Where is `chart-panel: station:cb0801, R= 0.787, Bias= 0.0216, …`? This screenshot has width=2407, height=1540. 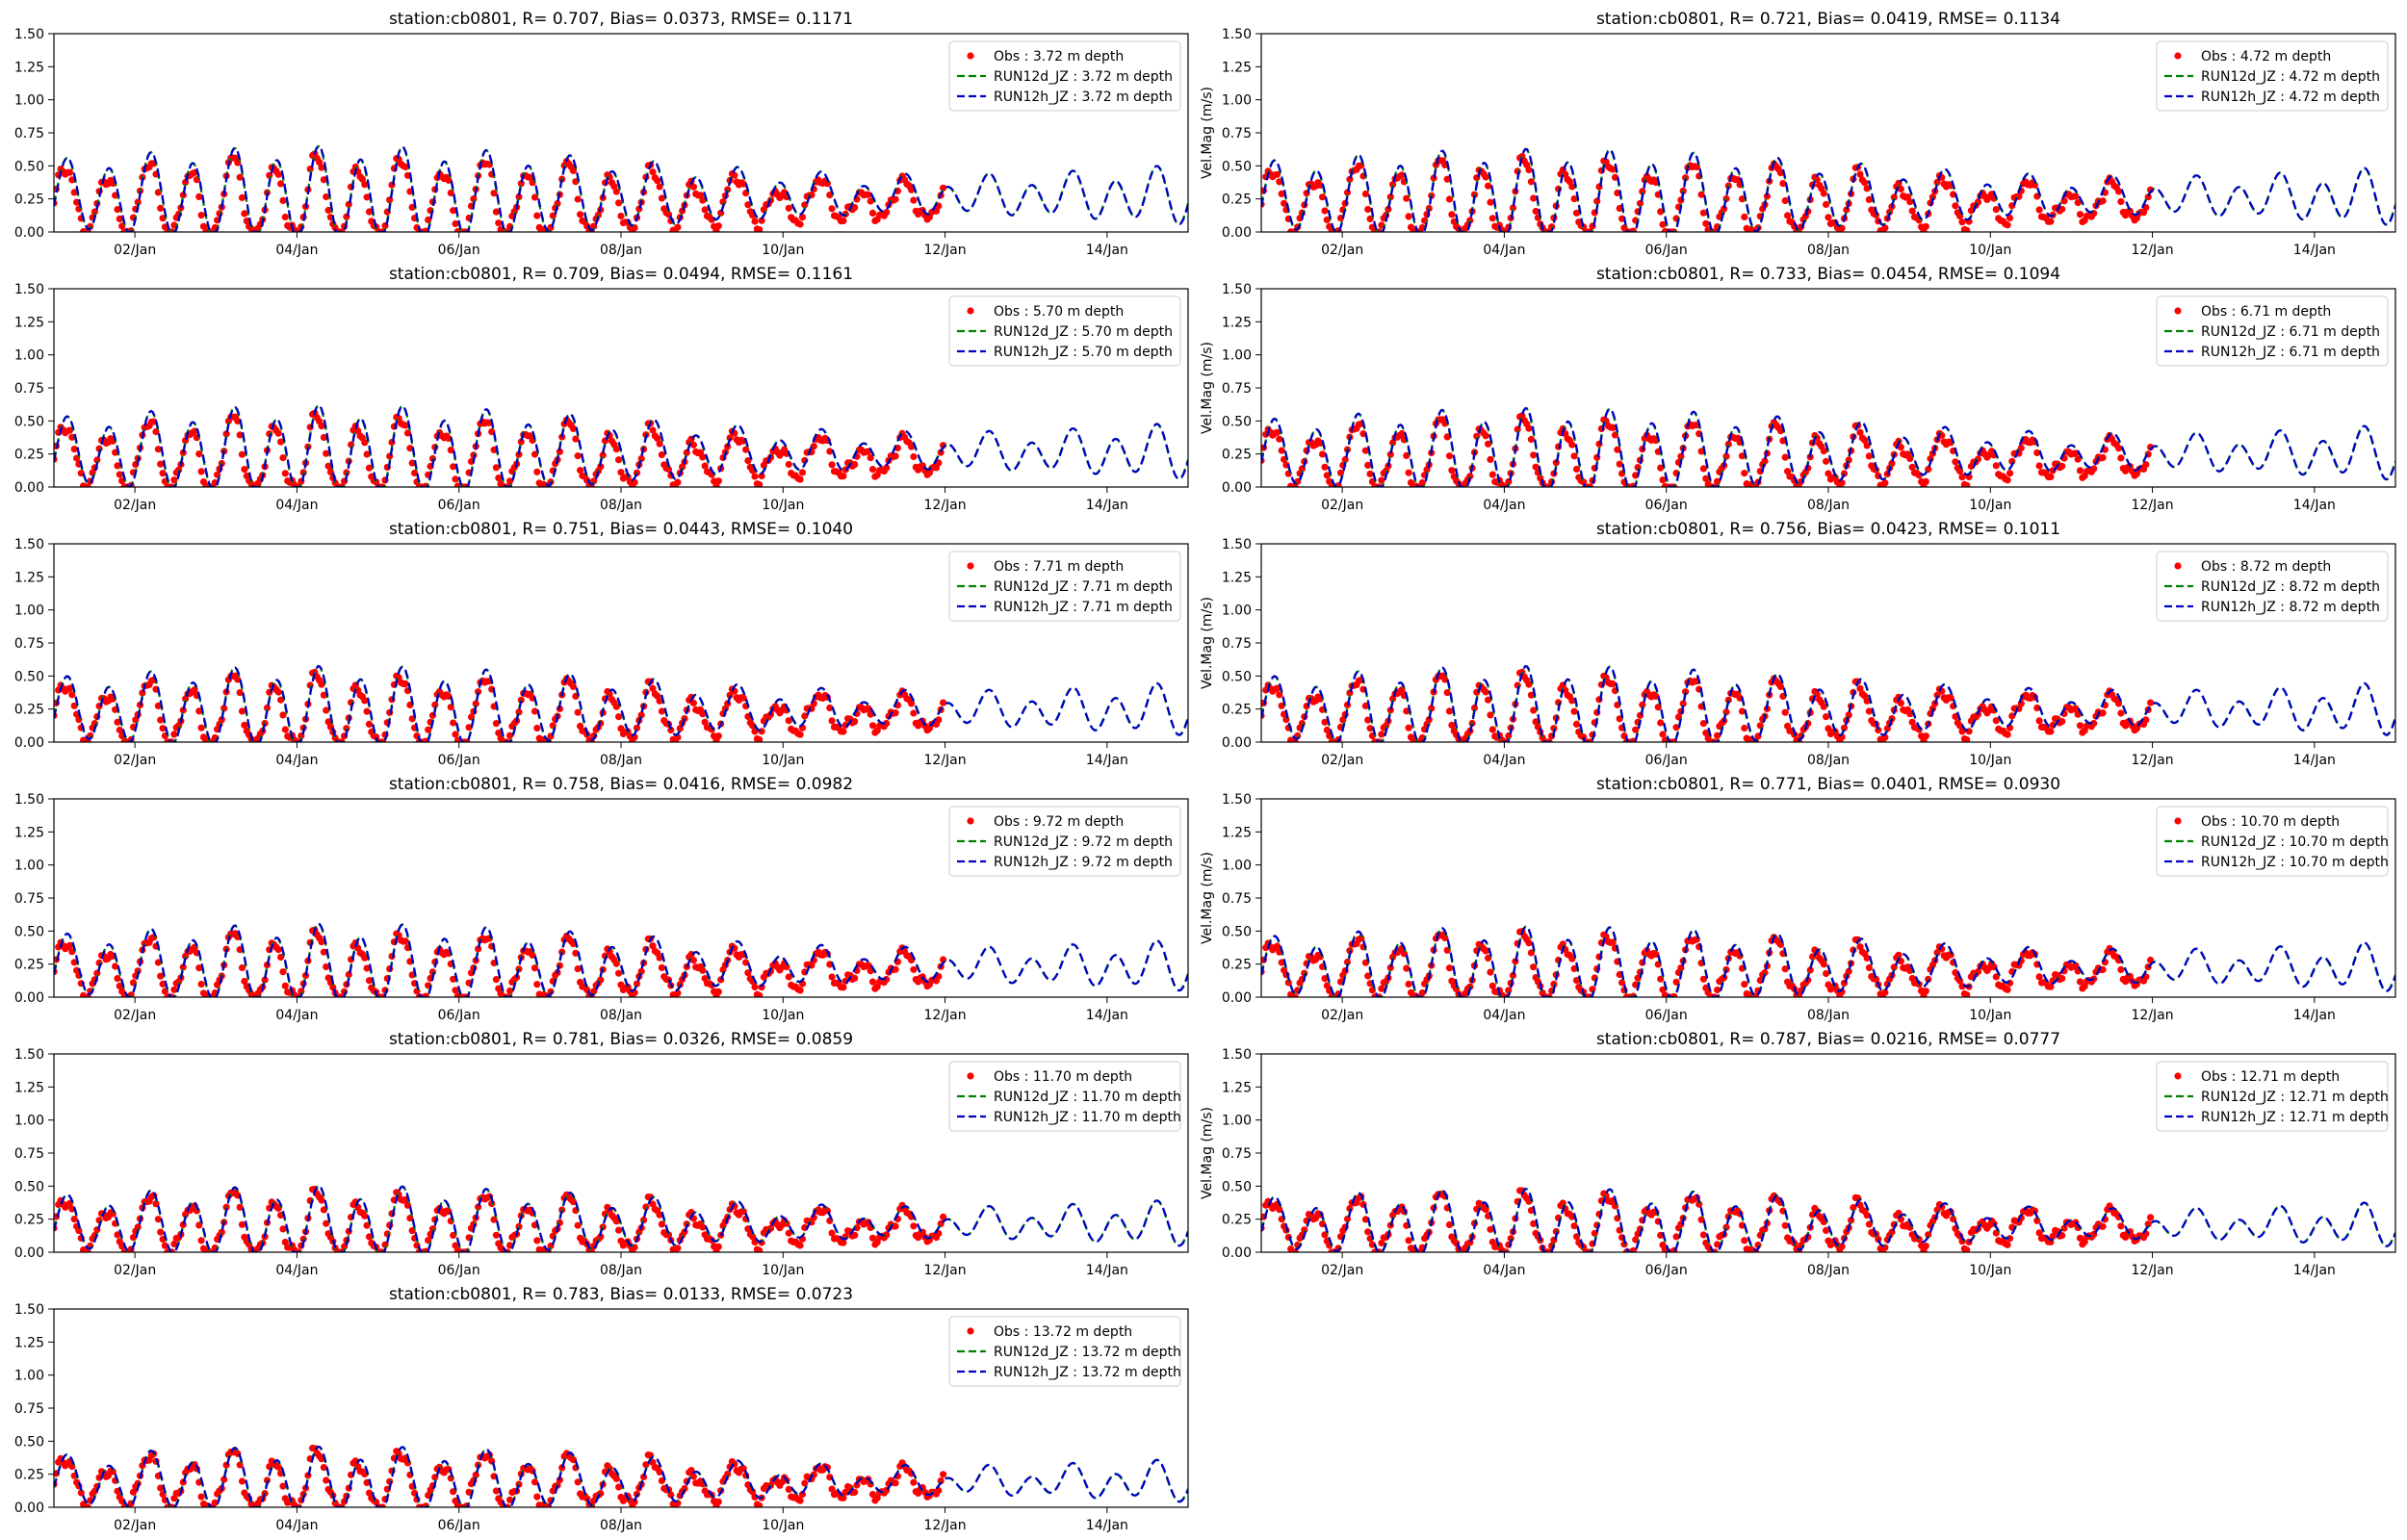 chart-panel: station:cb0801, R= 0.787, Bias= 0.0216, … is located at coordinates (1798, 1154).